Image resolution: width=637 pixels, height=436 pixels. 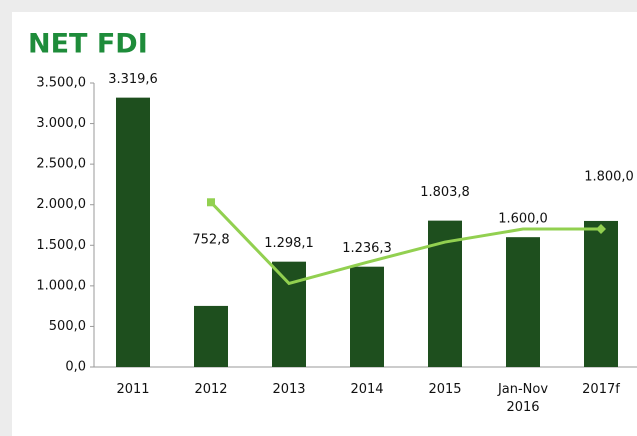 What do you see at coordinates (133, 79) in the screenshot?
I see `data-label: 3.319,6` at bounding box center [133, 79].